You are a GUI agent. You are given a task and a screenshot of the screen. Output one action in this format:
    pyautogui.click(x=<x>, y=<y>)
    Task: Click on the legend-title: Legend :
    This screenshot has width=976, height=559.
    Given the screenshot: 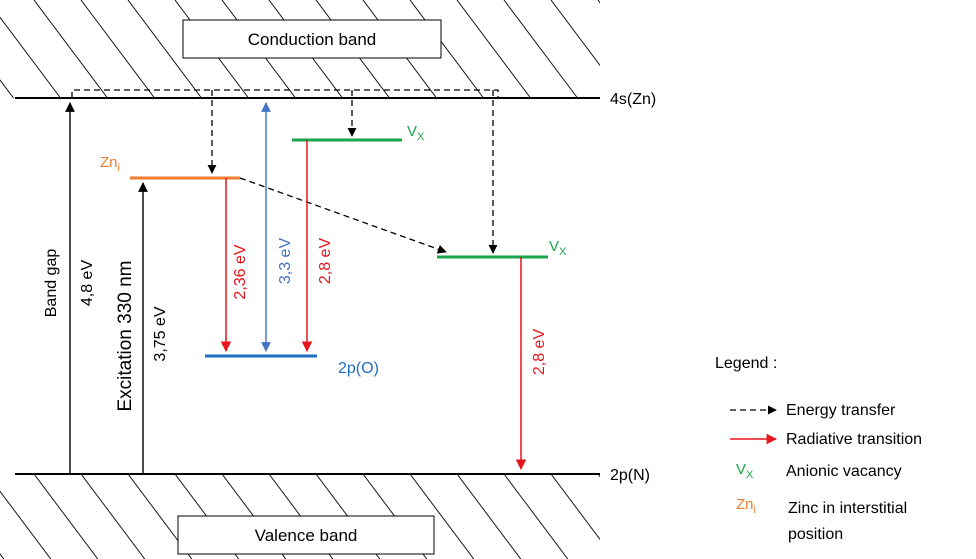 What is the action you would take?
    pyautogui.click(x=746, y=363)
    